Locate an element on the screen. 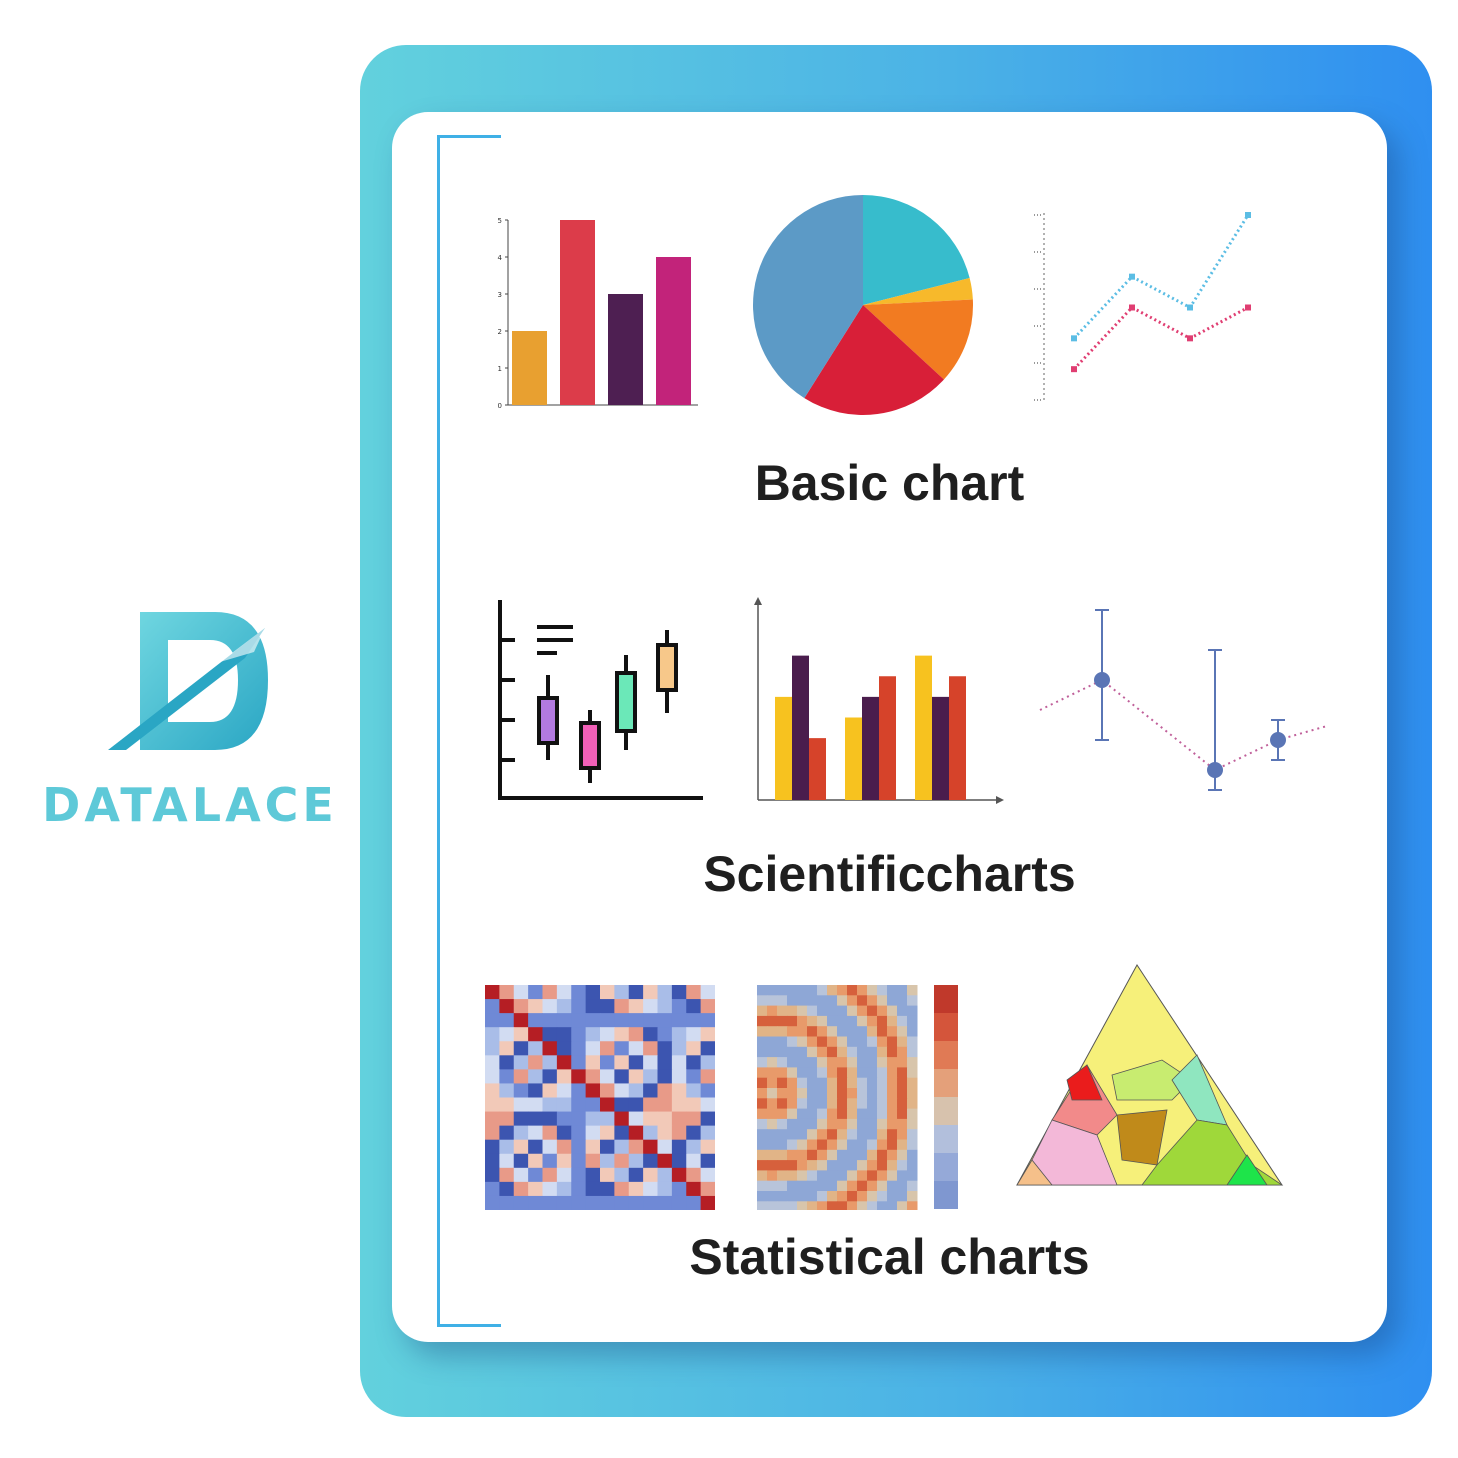 Image resolution: width=1458 pixels, height=1458 pixels. data-point is located at coordinates (1248, 307).